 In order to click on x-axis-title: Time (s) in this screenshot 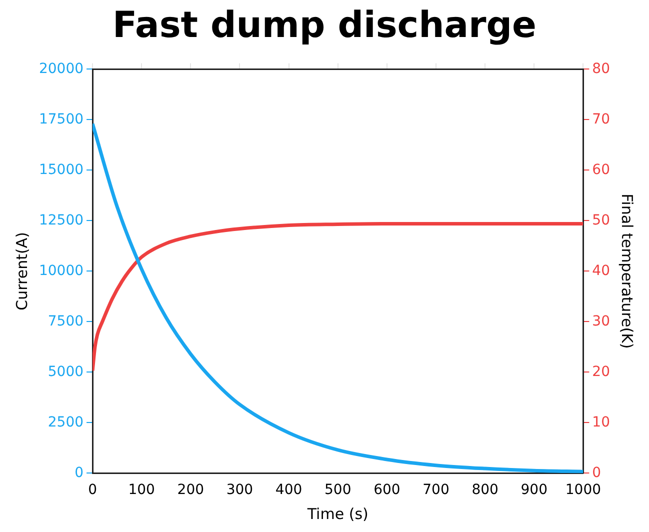, I will do `click(337, 513)`.